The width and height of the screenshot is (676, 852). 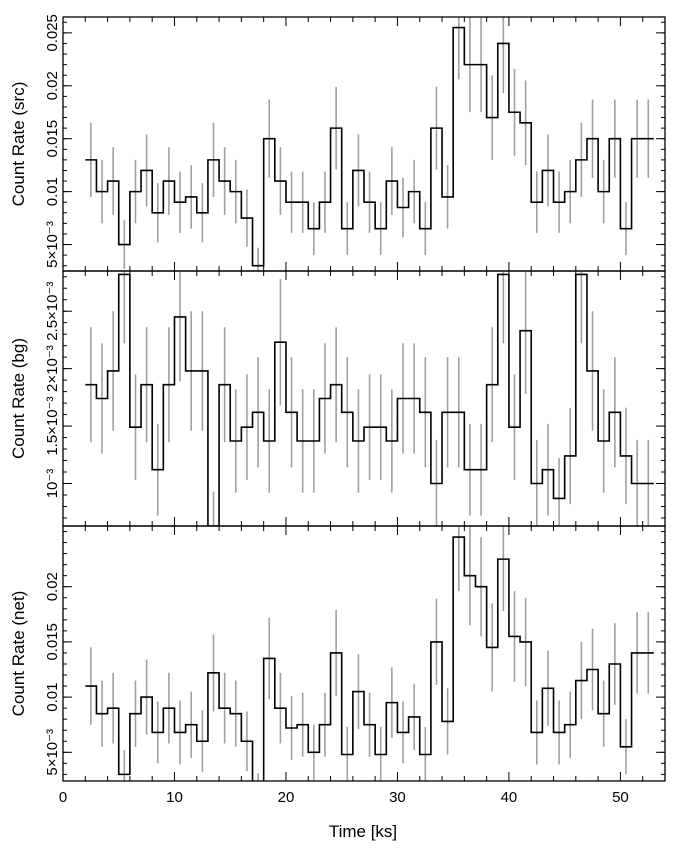 What do you see at coordinates (18, 398) in the screenshot?
I see `y-axis-label: Count Rate (bg)` at bounding box center [18, 398].